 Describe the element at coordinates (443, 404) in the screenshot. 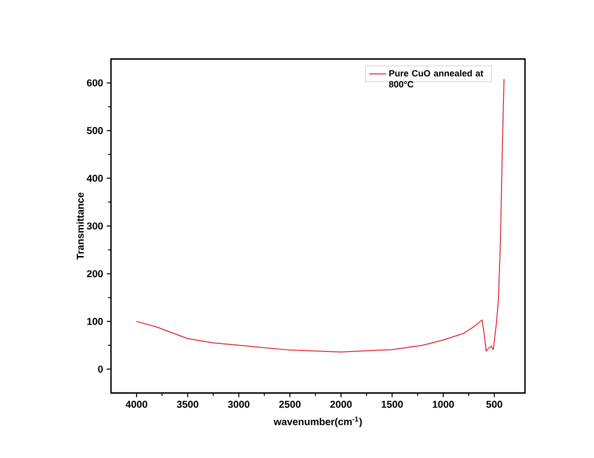

I see `x-tick-label: 1000` at that location.